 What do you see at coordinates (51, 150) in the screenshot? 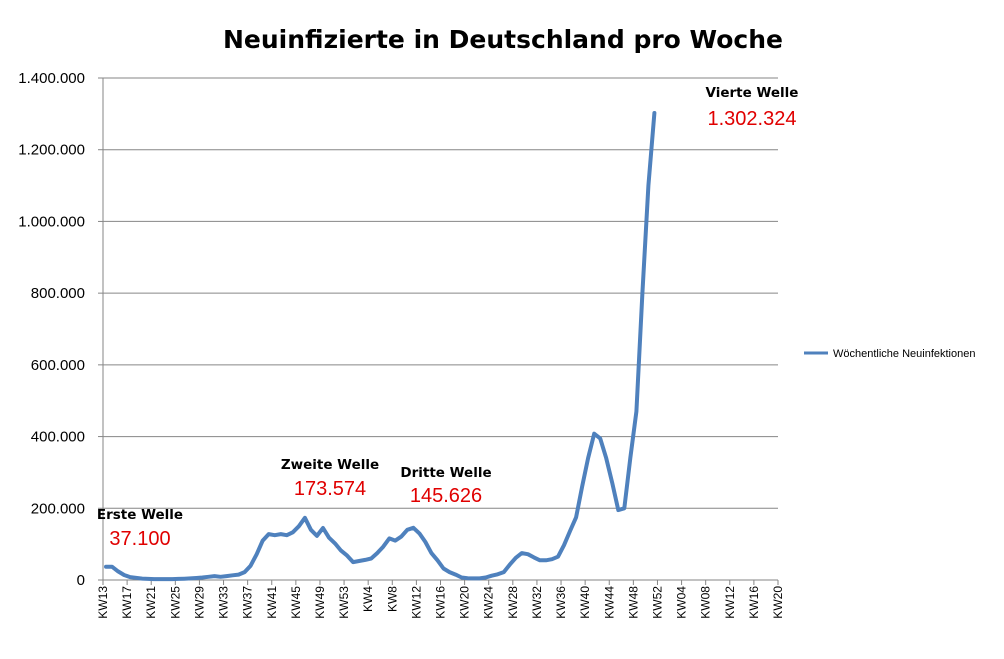
I see `y-tick-label: 1.200.000` at bounding box center [51, 150].